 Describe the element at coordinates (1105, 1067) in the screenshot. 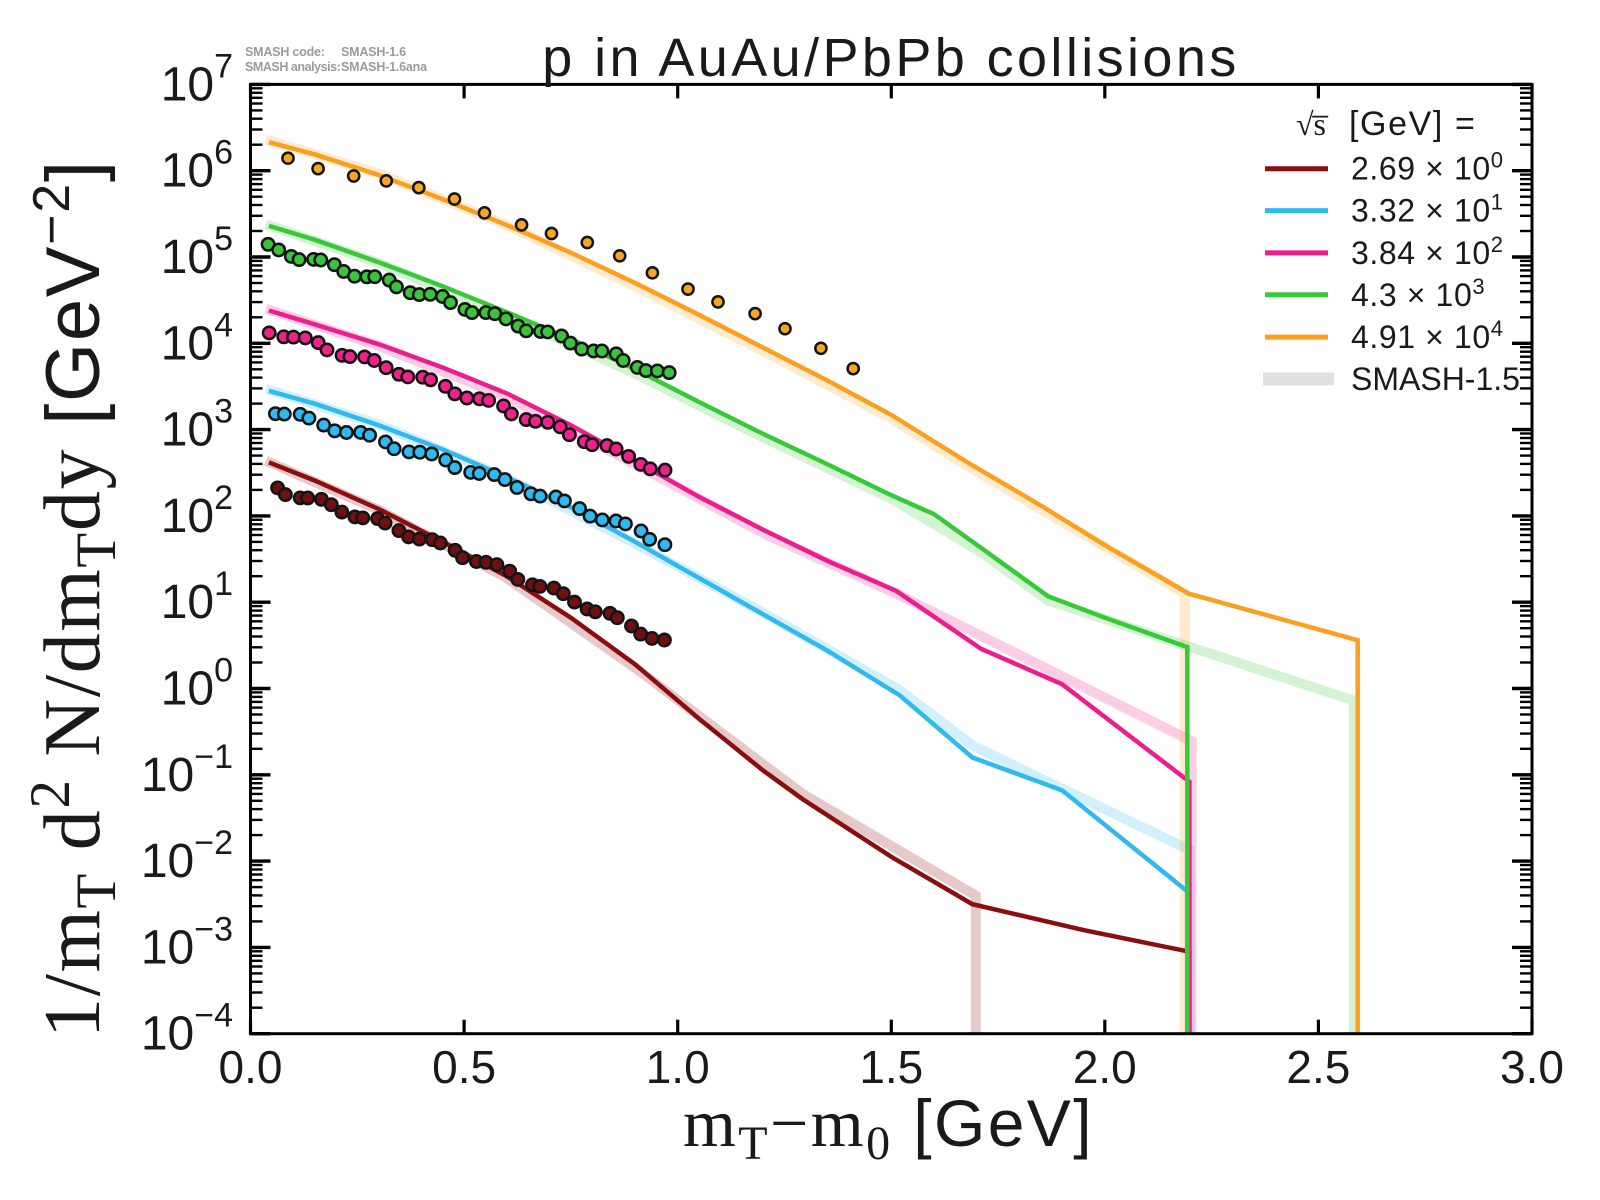

I see `svg-text: 2.0` at that location.